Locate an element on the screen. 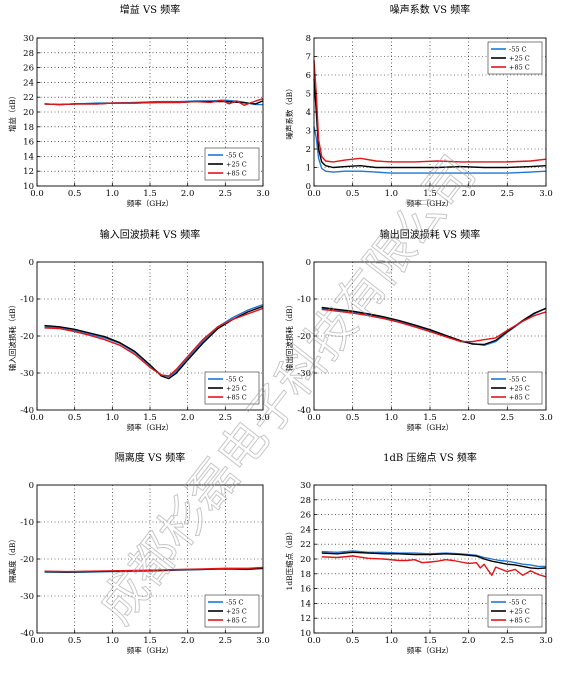 Image resolution: width=563 pixels, height=679 pixels. y-axis-label: 增益（dB） is located at coordinates (12, 112).